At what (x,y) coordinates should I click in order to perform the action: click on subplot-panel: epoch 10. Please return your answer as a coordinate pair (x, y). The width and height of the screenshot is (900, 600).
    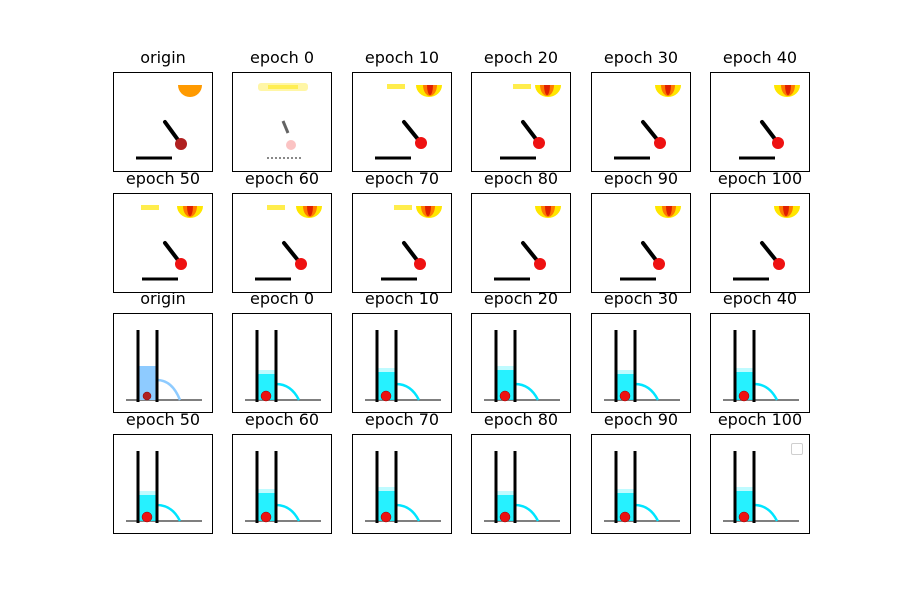
    Looking at the image, I should click on (402, 351).